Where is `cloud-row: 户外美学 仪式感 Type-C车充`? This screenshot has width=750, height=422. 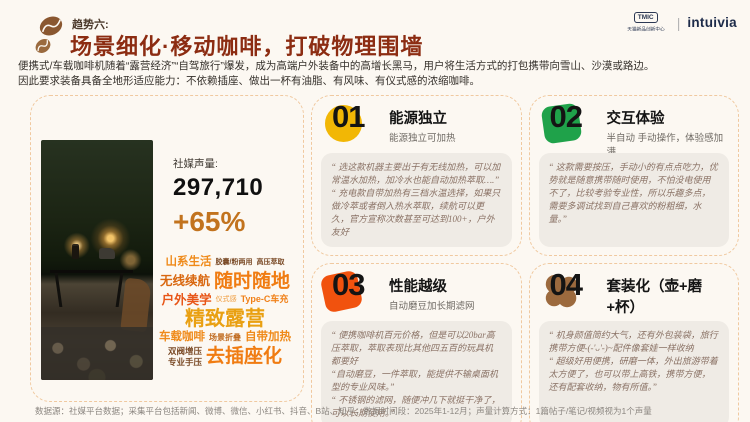
cloud-row: 户外美学 仪式感 Type-C车充 is located at coordinates (225, 299).